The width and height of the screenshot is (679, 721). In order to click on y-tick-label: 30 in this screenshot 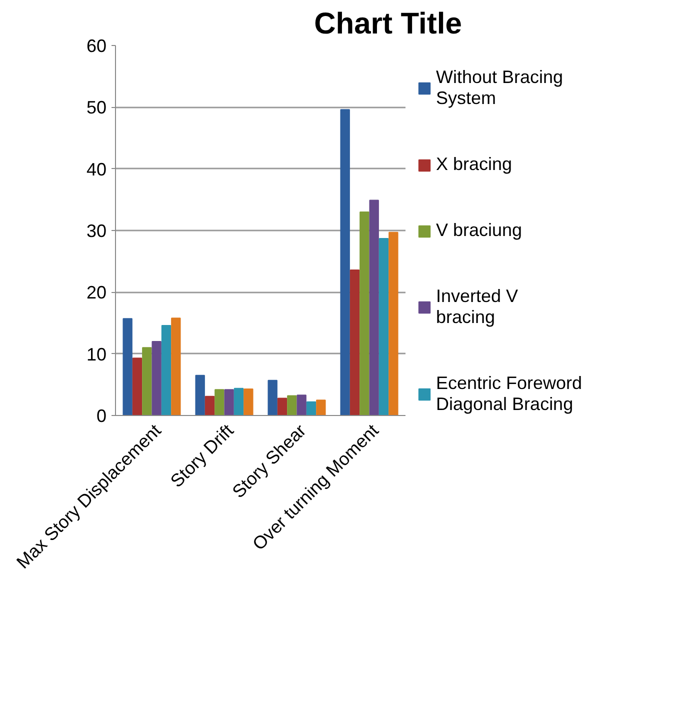, I will do `click(96, 231)`.